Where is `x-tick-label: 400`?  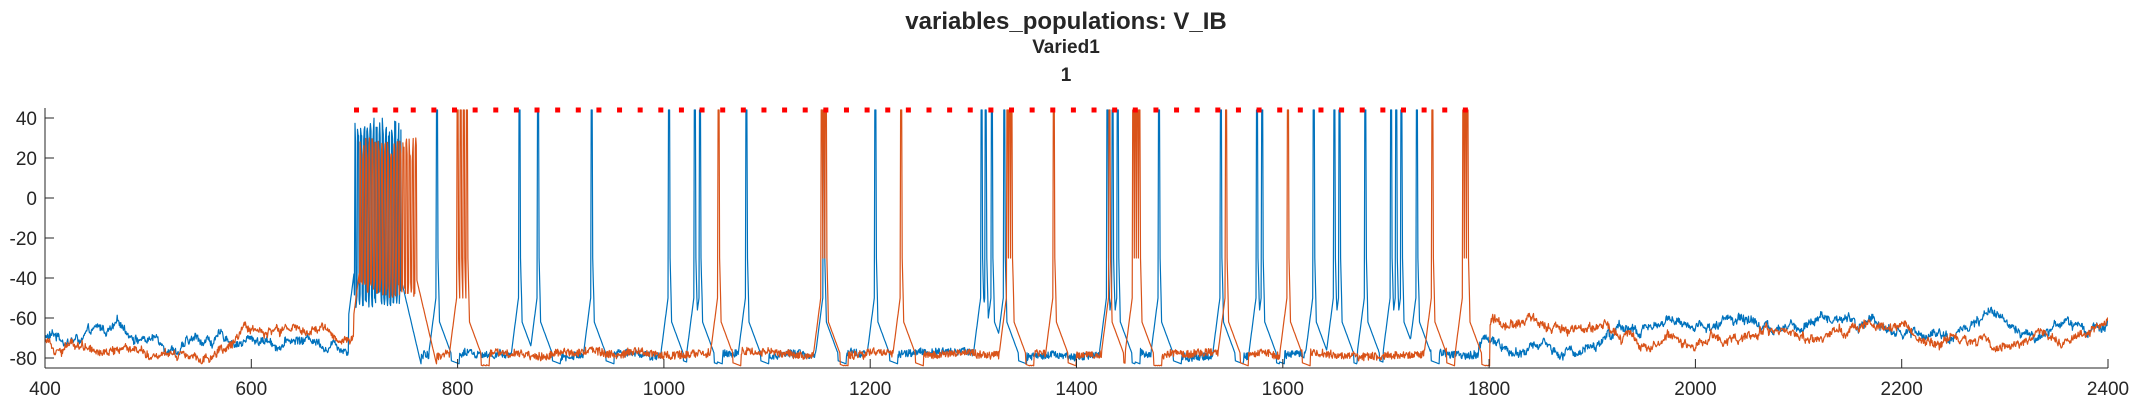
x-tick-label: 400 is located at coordinates (45, 389).